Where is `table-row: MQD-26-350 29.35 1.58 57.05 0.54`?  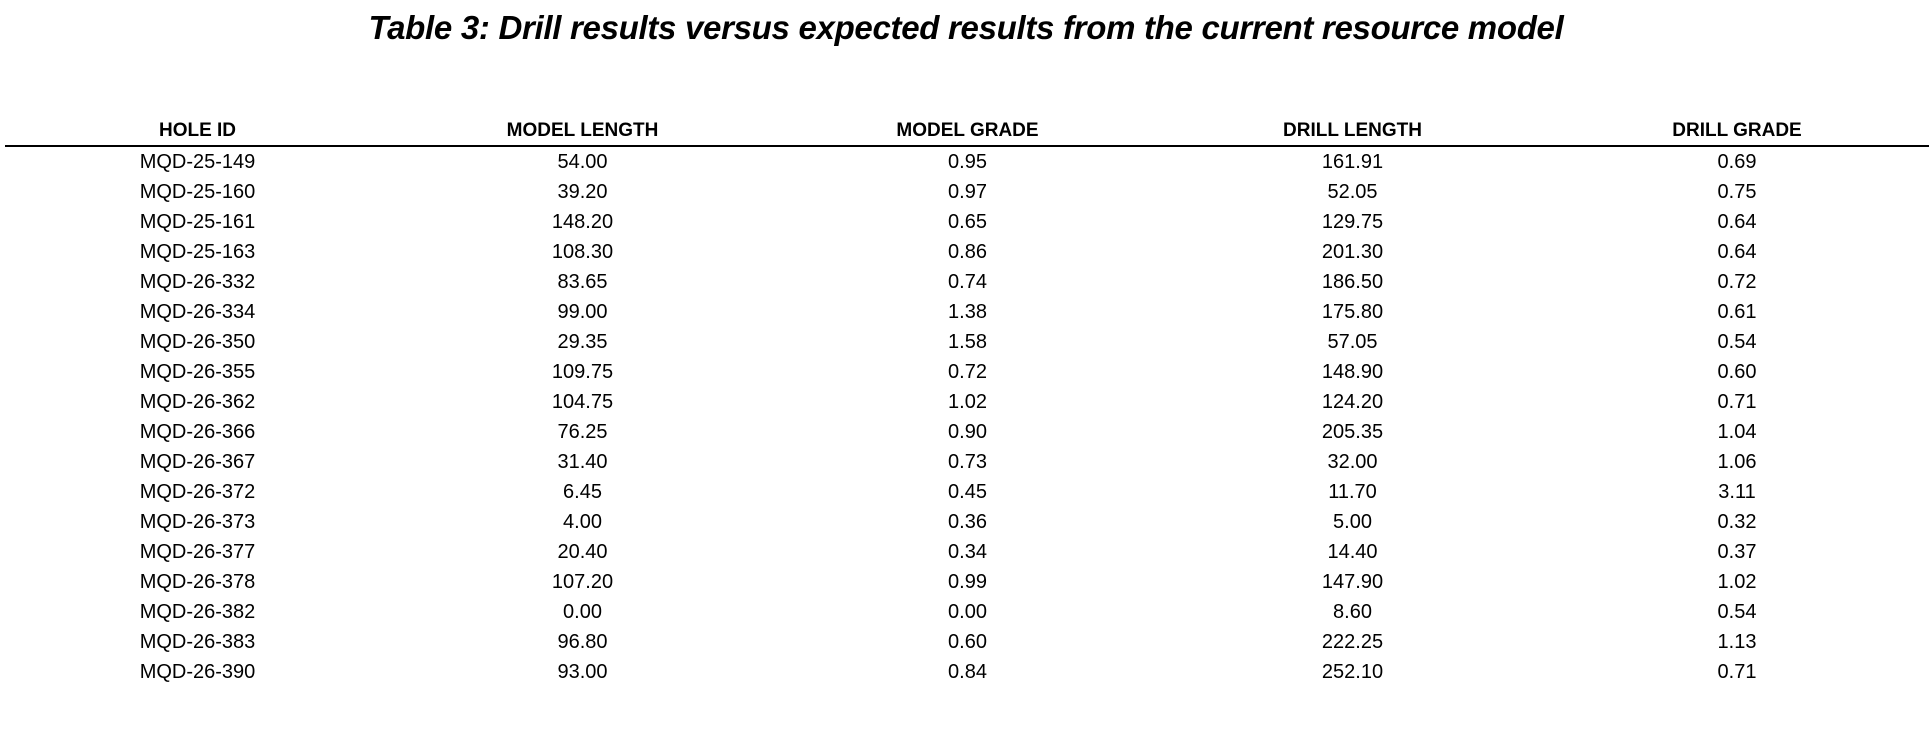 table-row: MQD-26-350 29.35 1.58 57.05 0.54 is located at coordinates (967, 342).